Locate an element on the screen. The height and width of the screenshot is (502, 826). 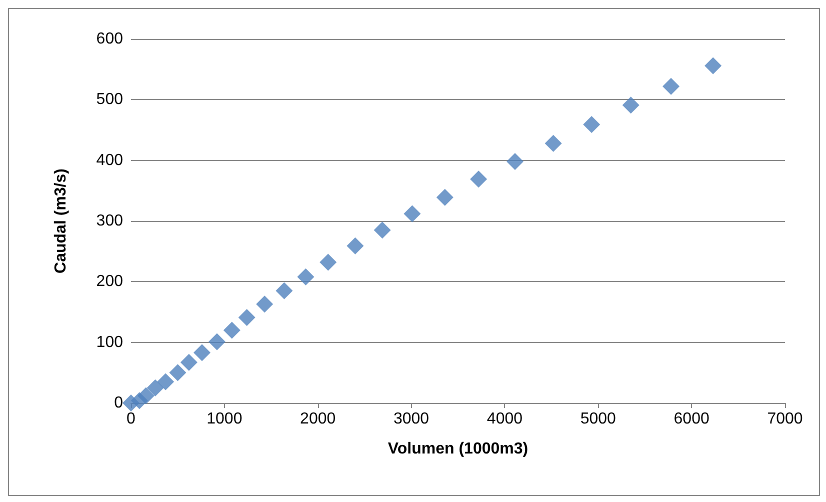
y-tick-label: 600 is located at coordinates (110, 39).